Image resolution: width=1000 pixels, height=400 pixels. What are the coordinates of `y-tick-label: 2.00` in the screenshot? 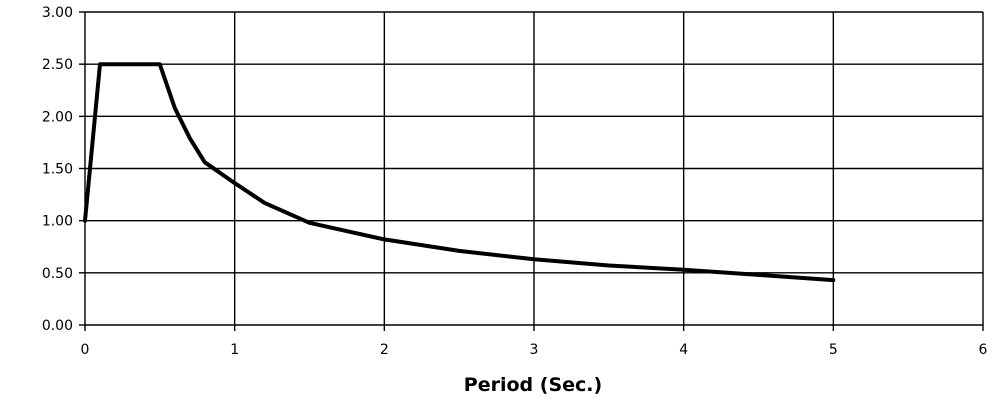 It's located at (57, 117).